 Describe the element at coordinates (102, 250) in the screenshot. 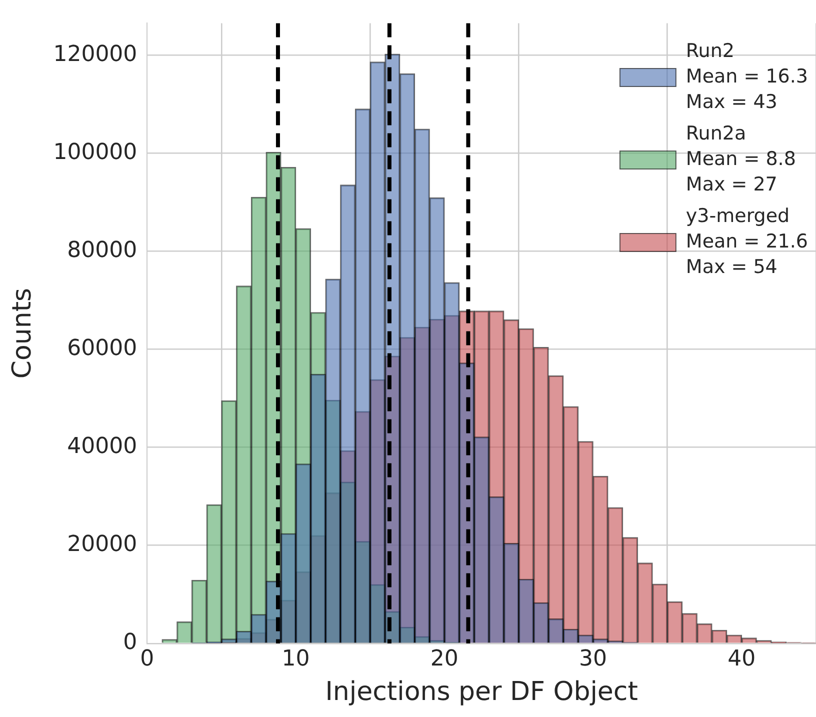

I see `y-tick-label: 80000` at that location.